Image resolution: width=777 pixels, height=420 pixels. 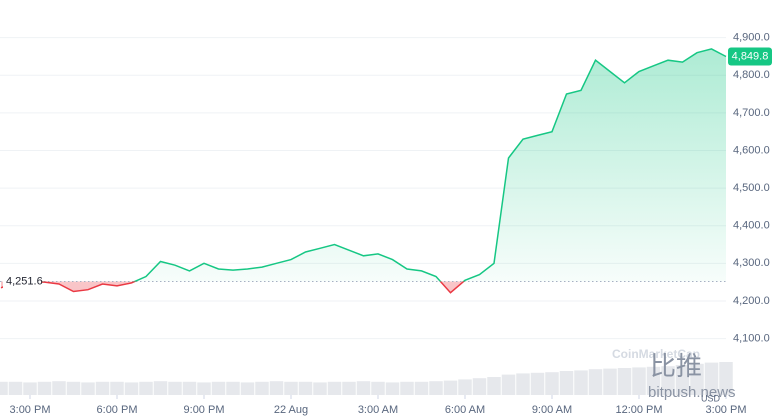 What do you see at coordinates (711, 398) in the screenshot?
I see `currency-label: USD` at bounding box center [711, 398].